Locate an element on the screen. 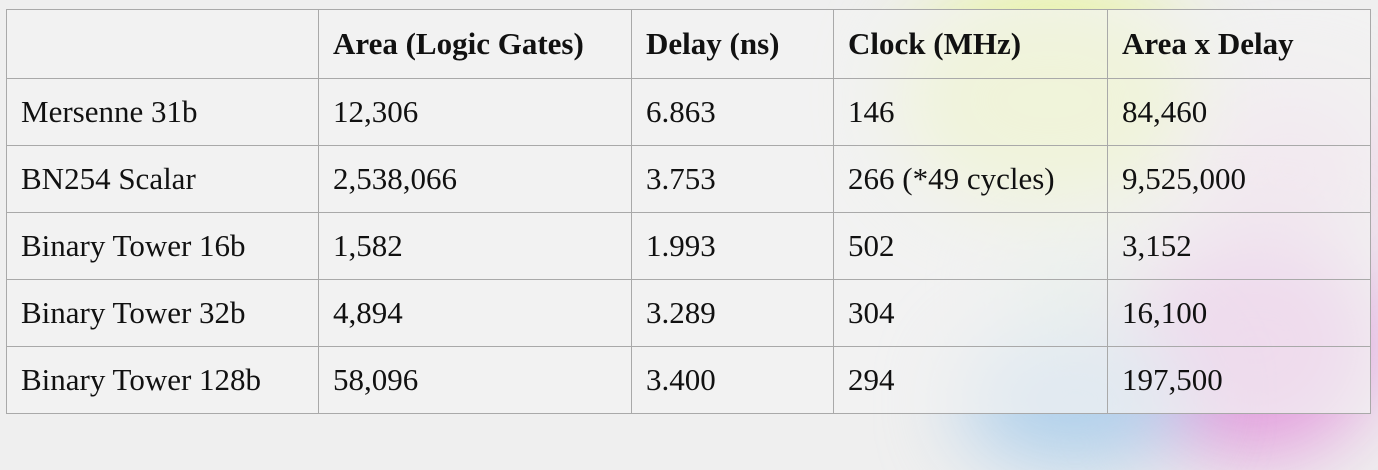 This screenshot has height=470, width=1378. area-cell: 58,096 is located at coordinates (475, 380).